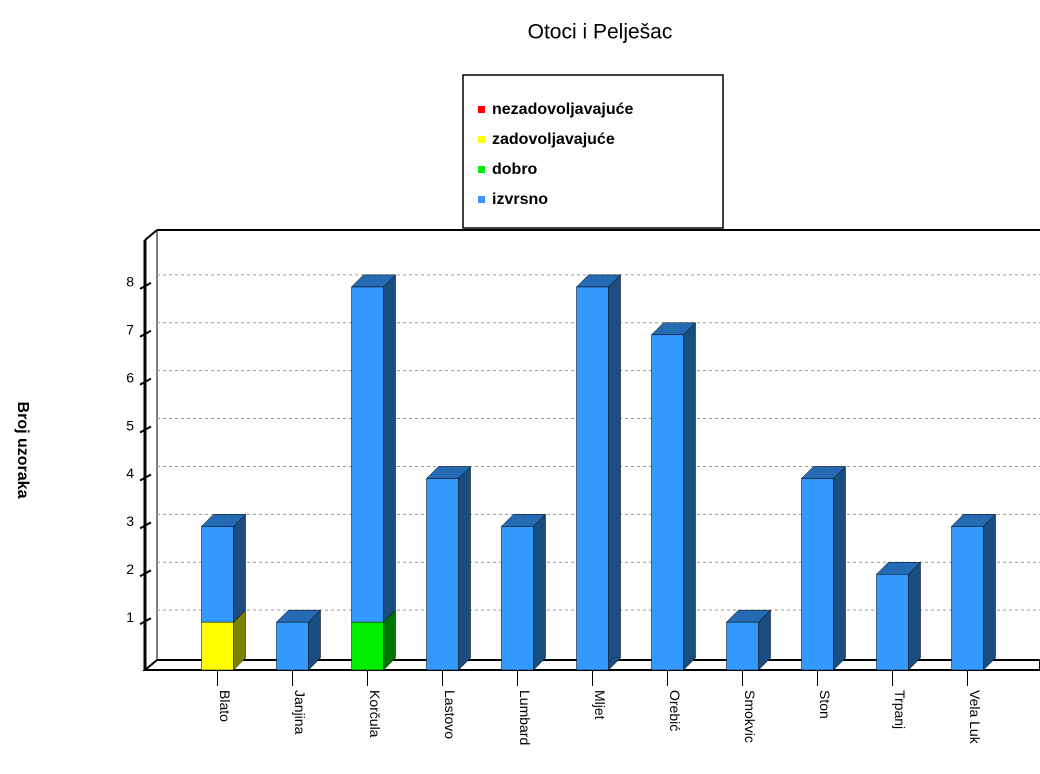 This screenshot has width=1040, height=774. What do you see at coordinates (130, 425) in the screenshot?
I see `y-tick-label: 5` at bounding box center [130, 425].